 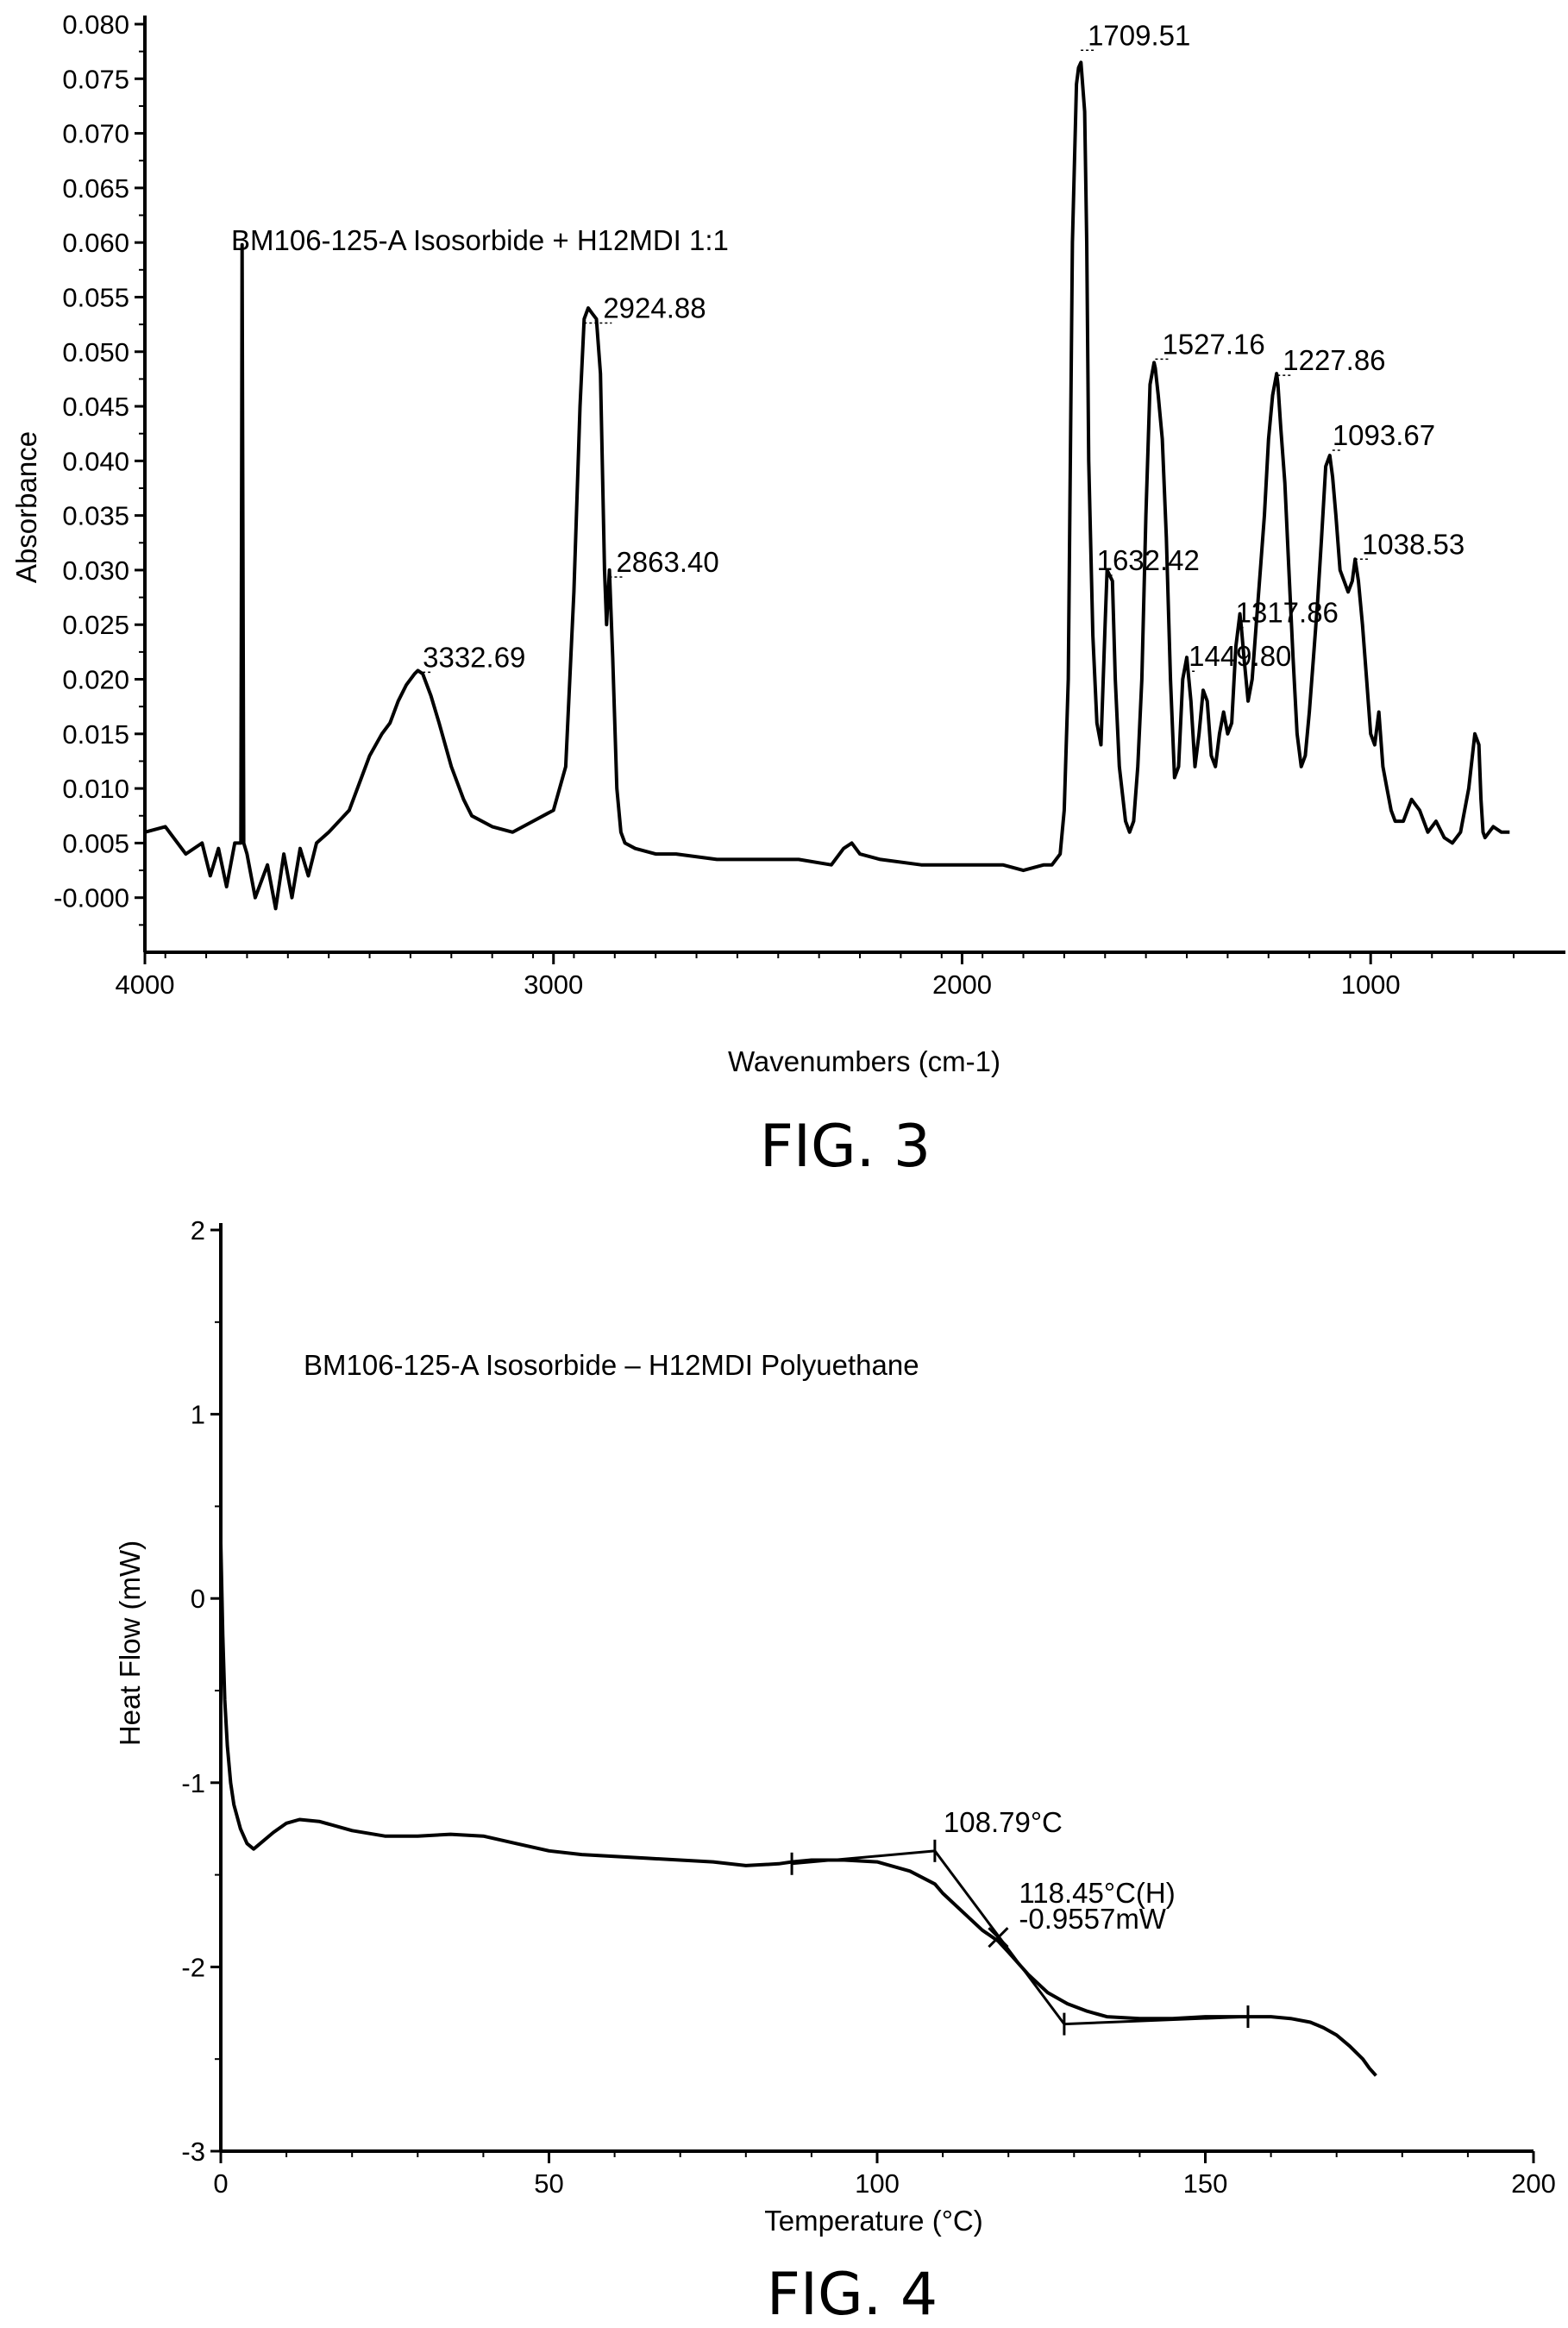 I want to click on dsc-markers, so click(x=1020, y=1938).